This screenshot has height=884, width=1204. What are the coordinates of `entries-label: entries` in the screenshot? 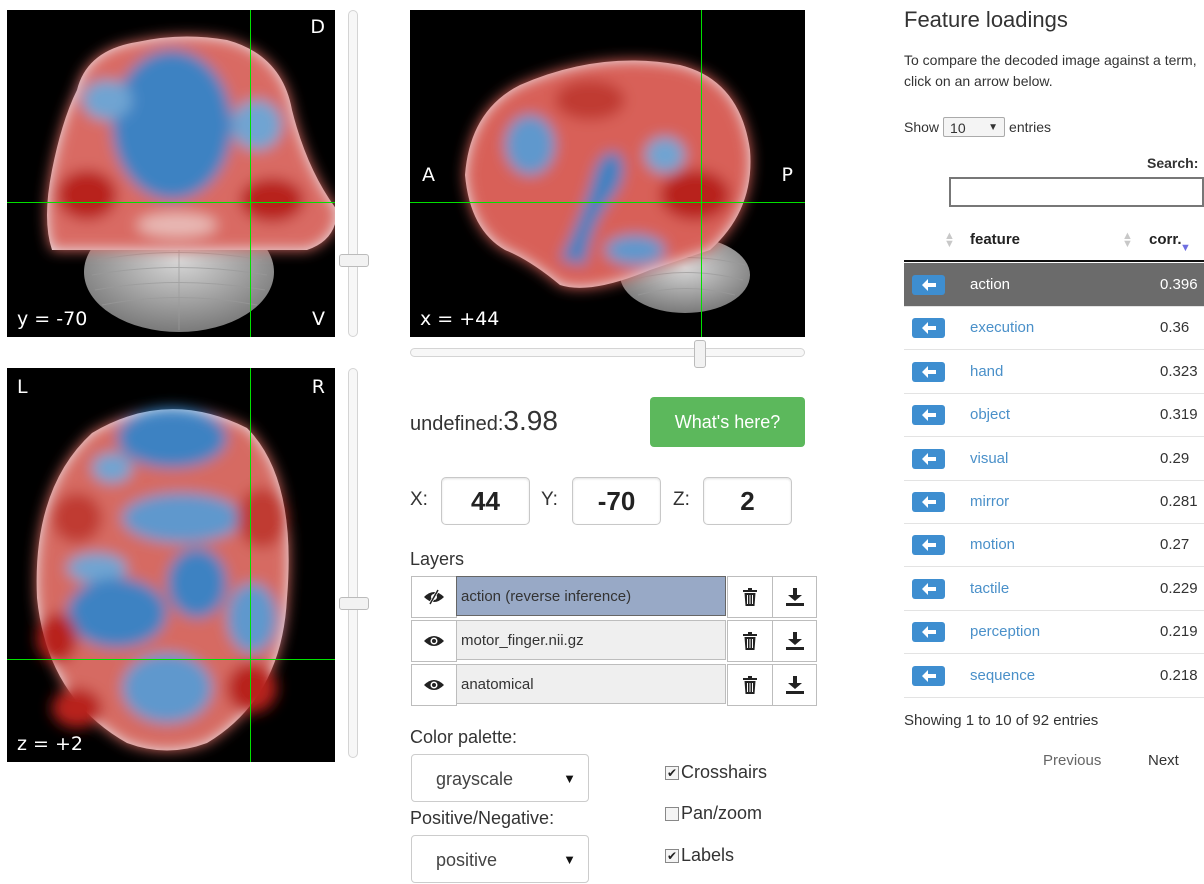 It's located at (1030, 127).